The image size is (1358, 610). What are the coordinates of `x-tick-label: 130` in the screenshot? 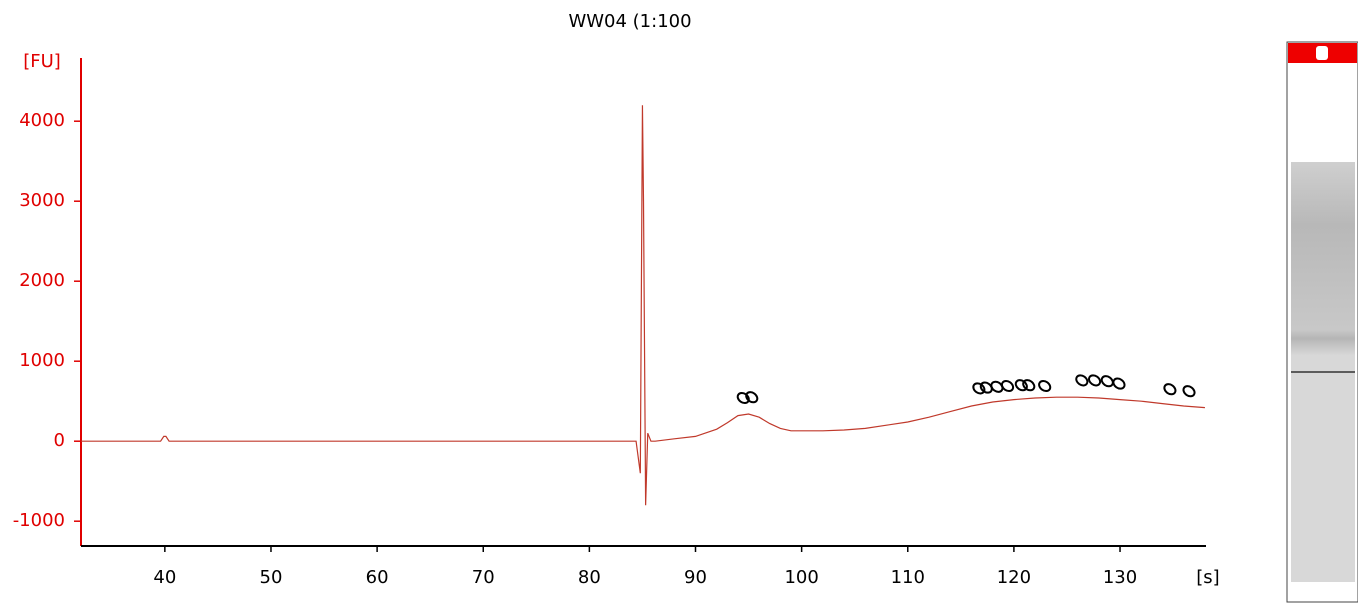 It's located at (1120, 577).